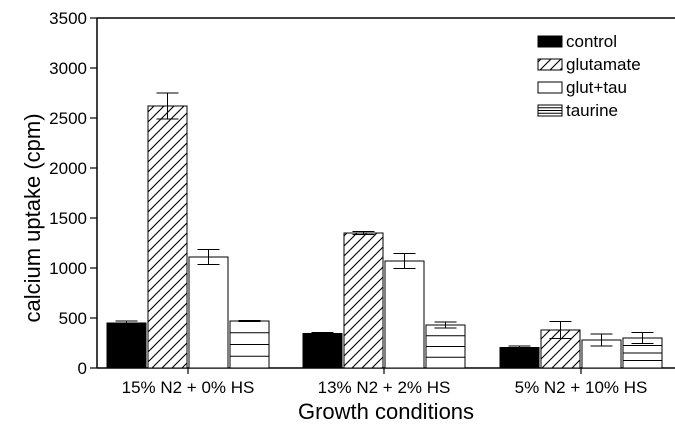  I want to click on y-tick-label: 500, so click(73, 318).